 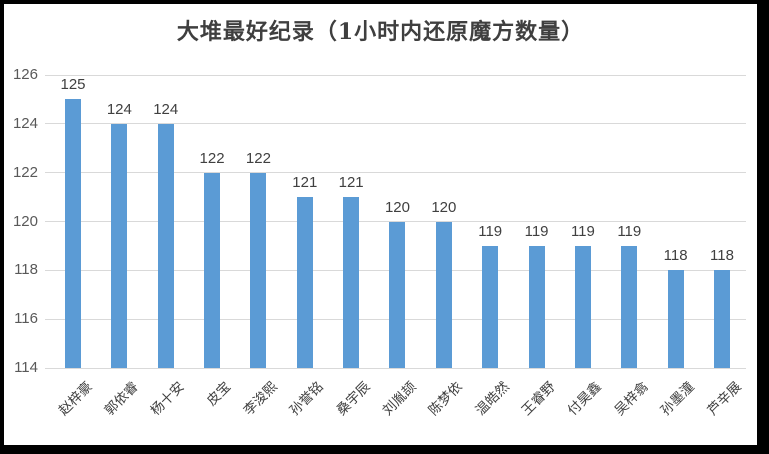 What do you see at coordinates (677, 398) in the screenshot?
I see `x-axis-category-label: 孙墨潼` at bounding box center [677, 398].